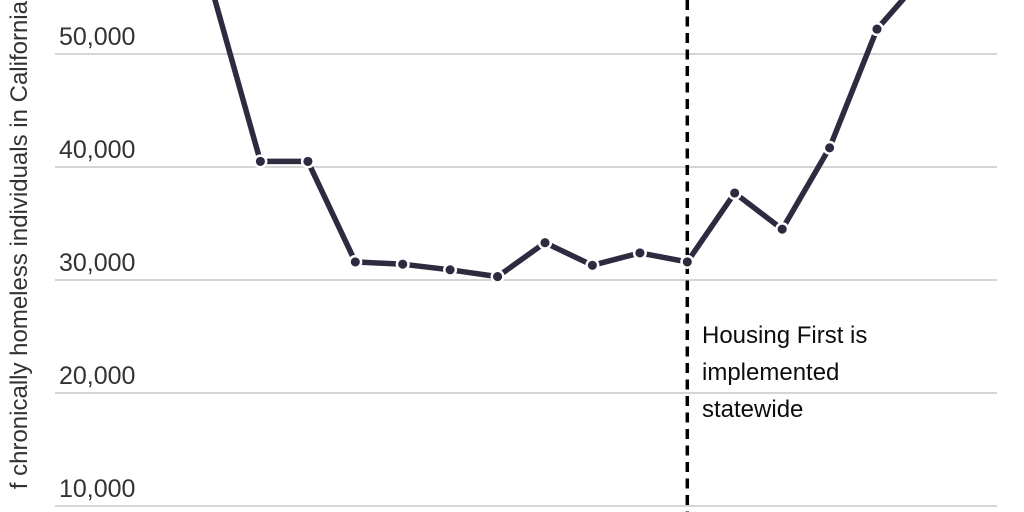 Image resolution: width=1024 pixels, height=512 pixels. I want to click on y-tick-label: 20,000, so click(97, 376).